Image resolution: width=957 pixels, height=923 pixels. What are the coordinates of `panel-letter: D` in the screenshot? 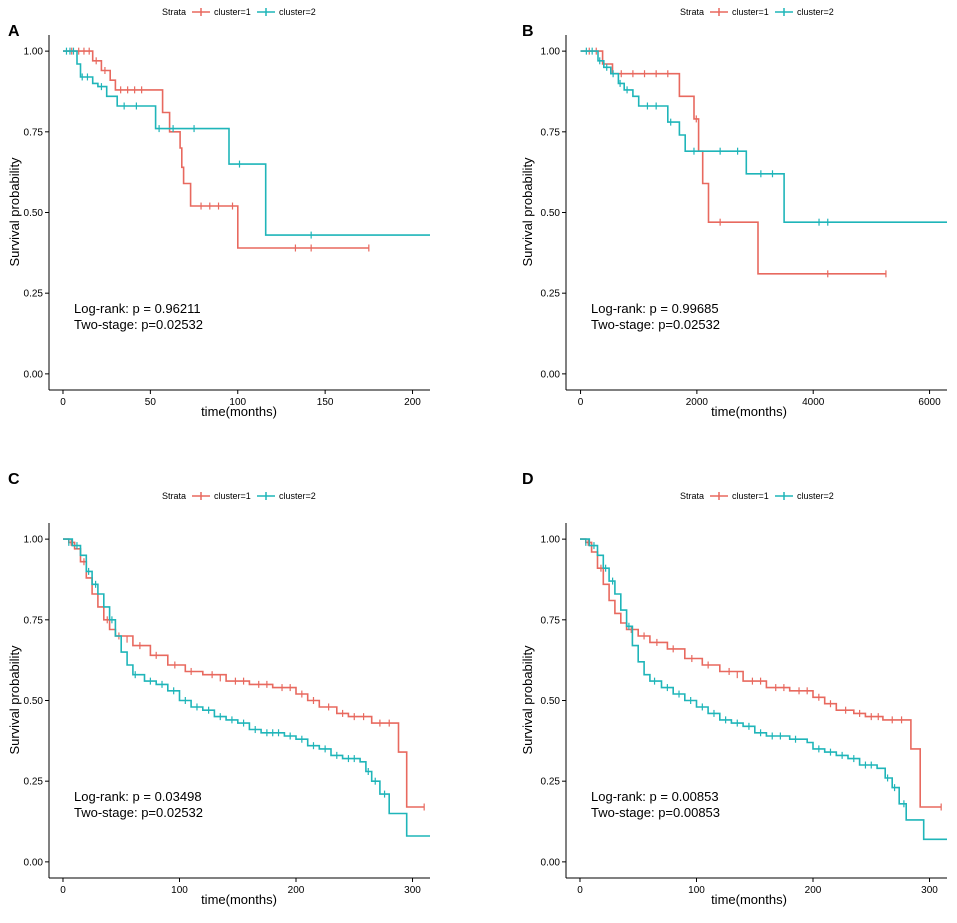 It's located at (528, 479).